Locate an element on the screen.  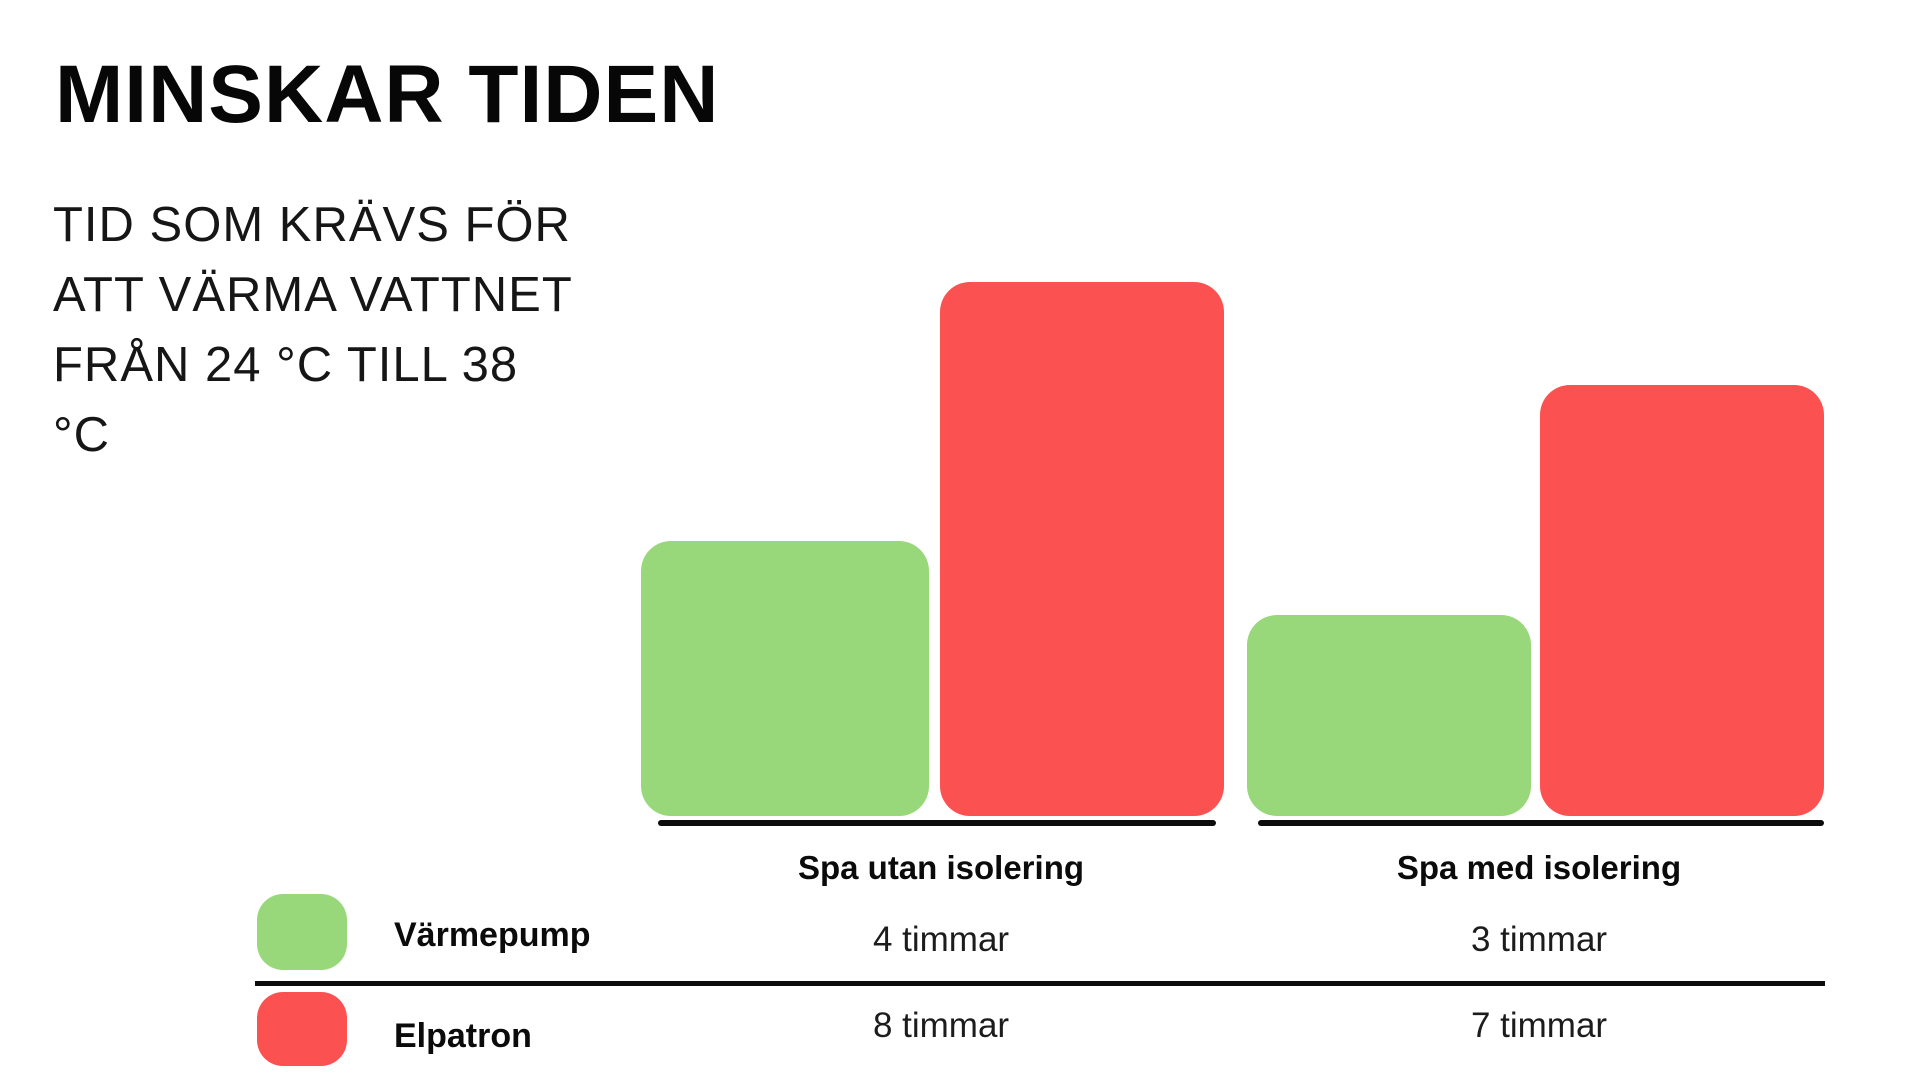
category-label-spa-utan-isolering: Spa utan isolering is located at coordinates (941, 867).